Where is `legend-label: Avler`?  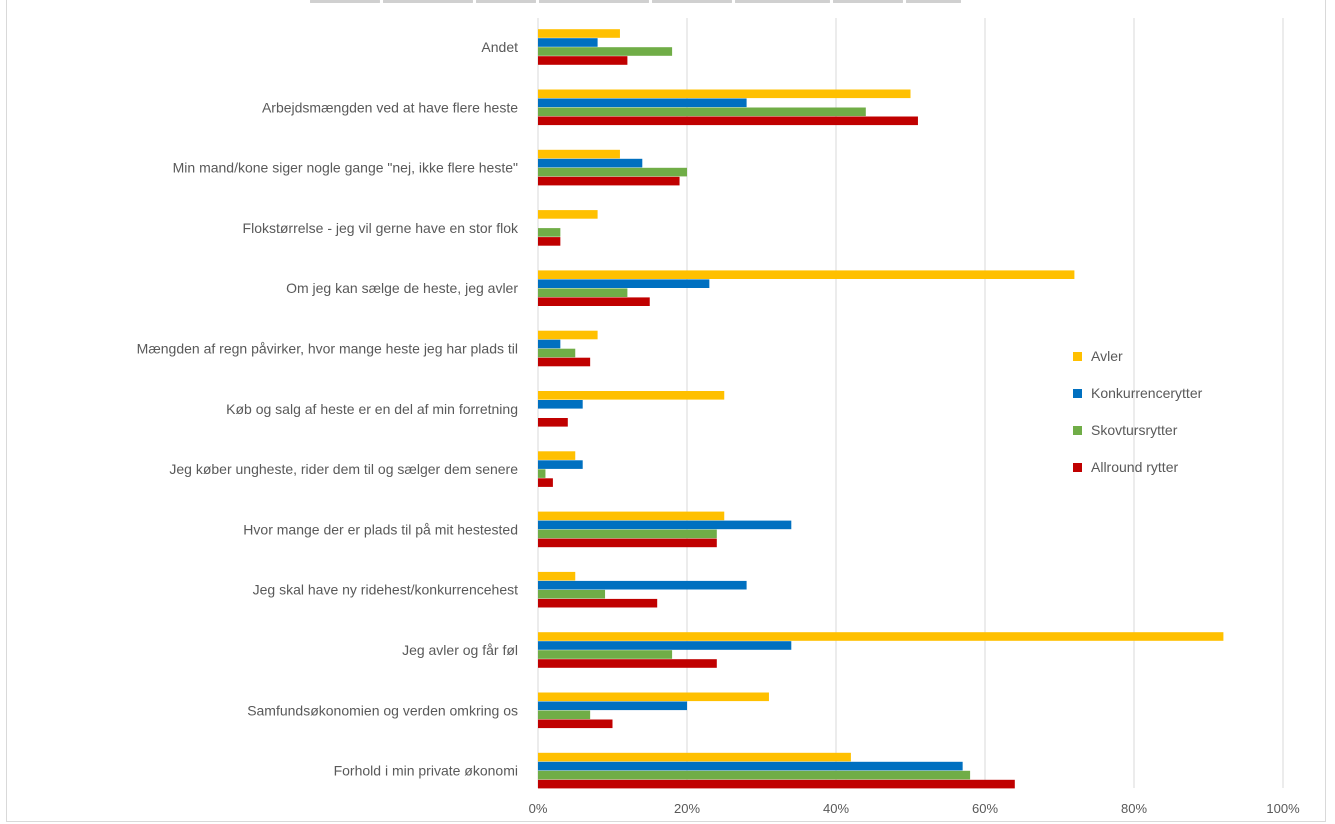 legend-label: Avler is located at coordinates (1107, 356).